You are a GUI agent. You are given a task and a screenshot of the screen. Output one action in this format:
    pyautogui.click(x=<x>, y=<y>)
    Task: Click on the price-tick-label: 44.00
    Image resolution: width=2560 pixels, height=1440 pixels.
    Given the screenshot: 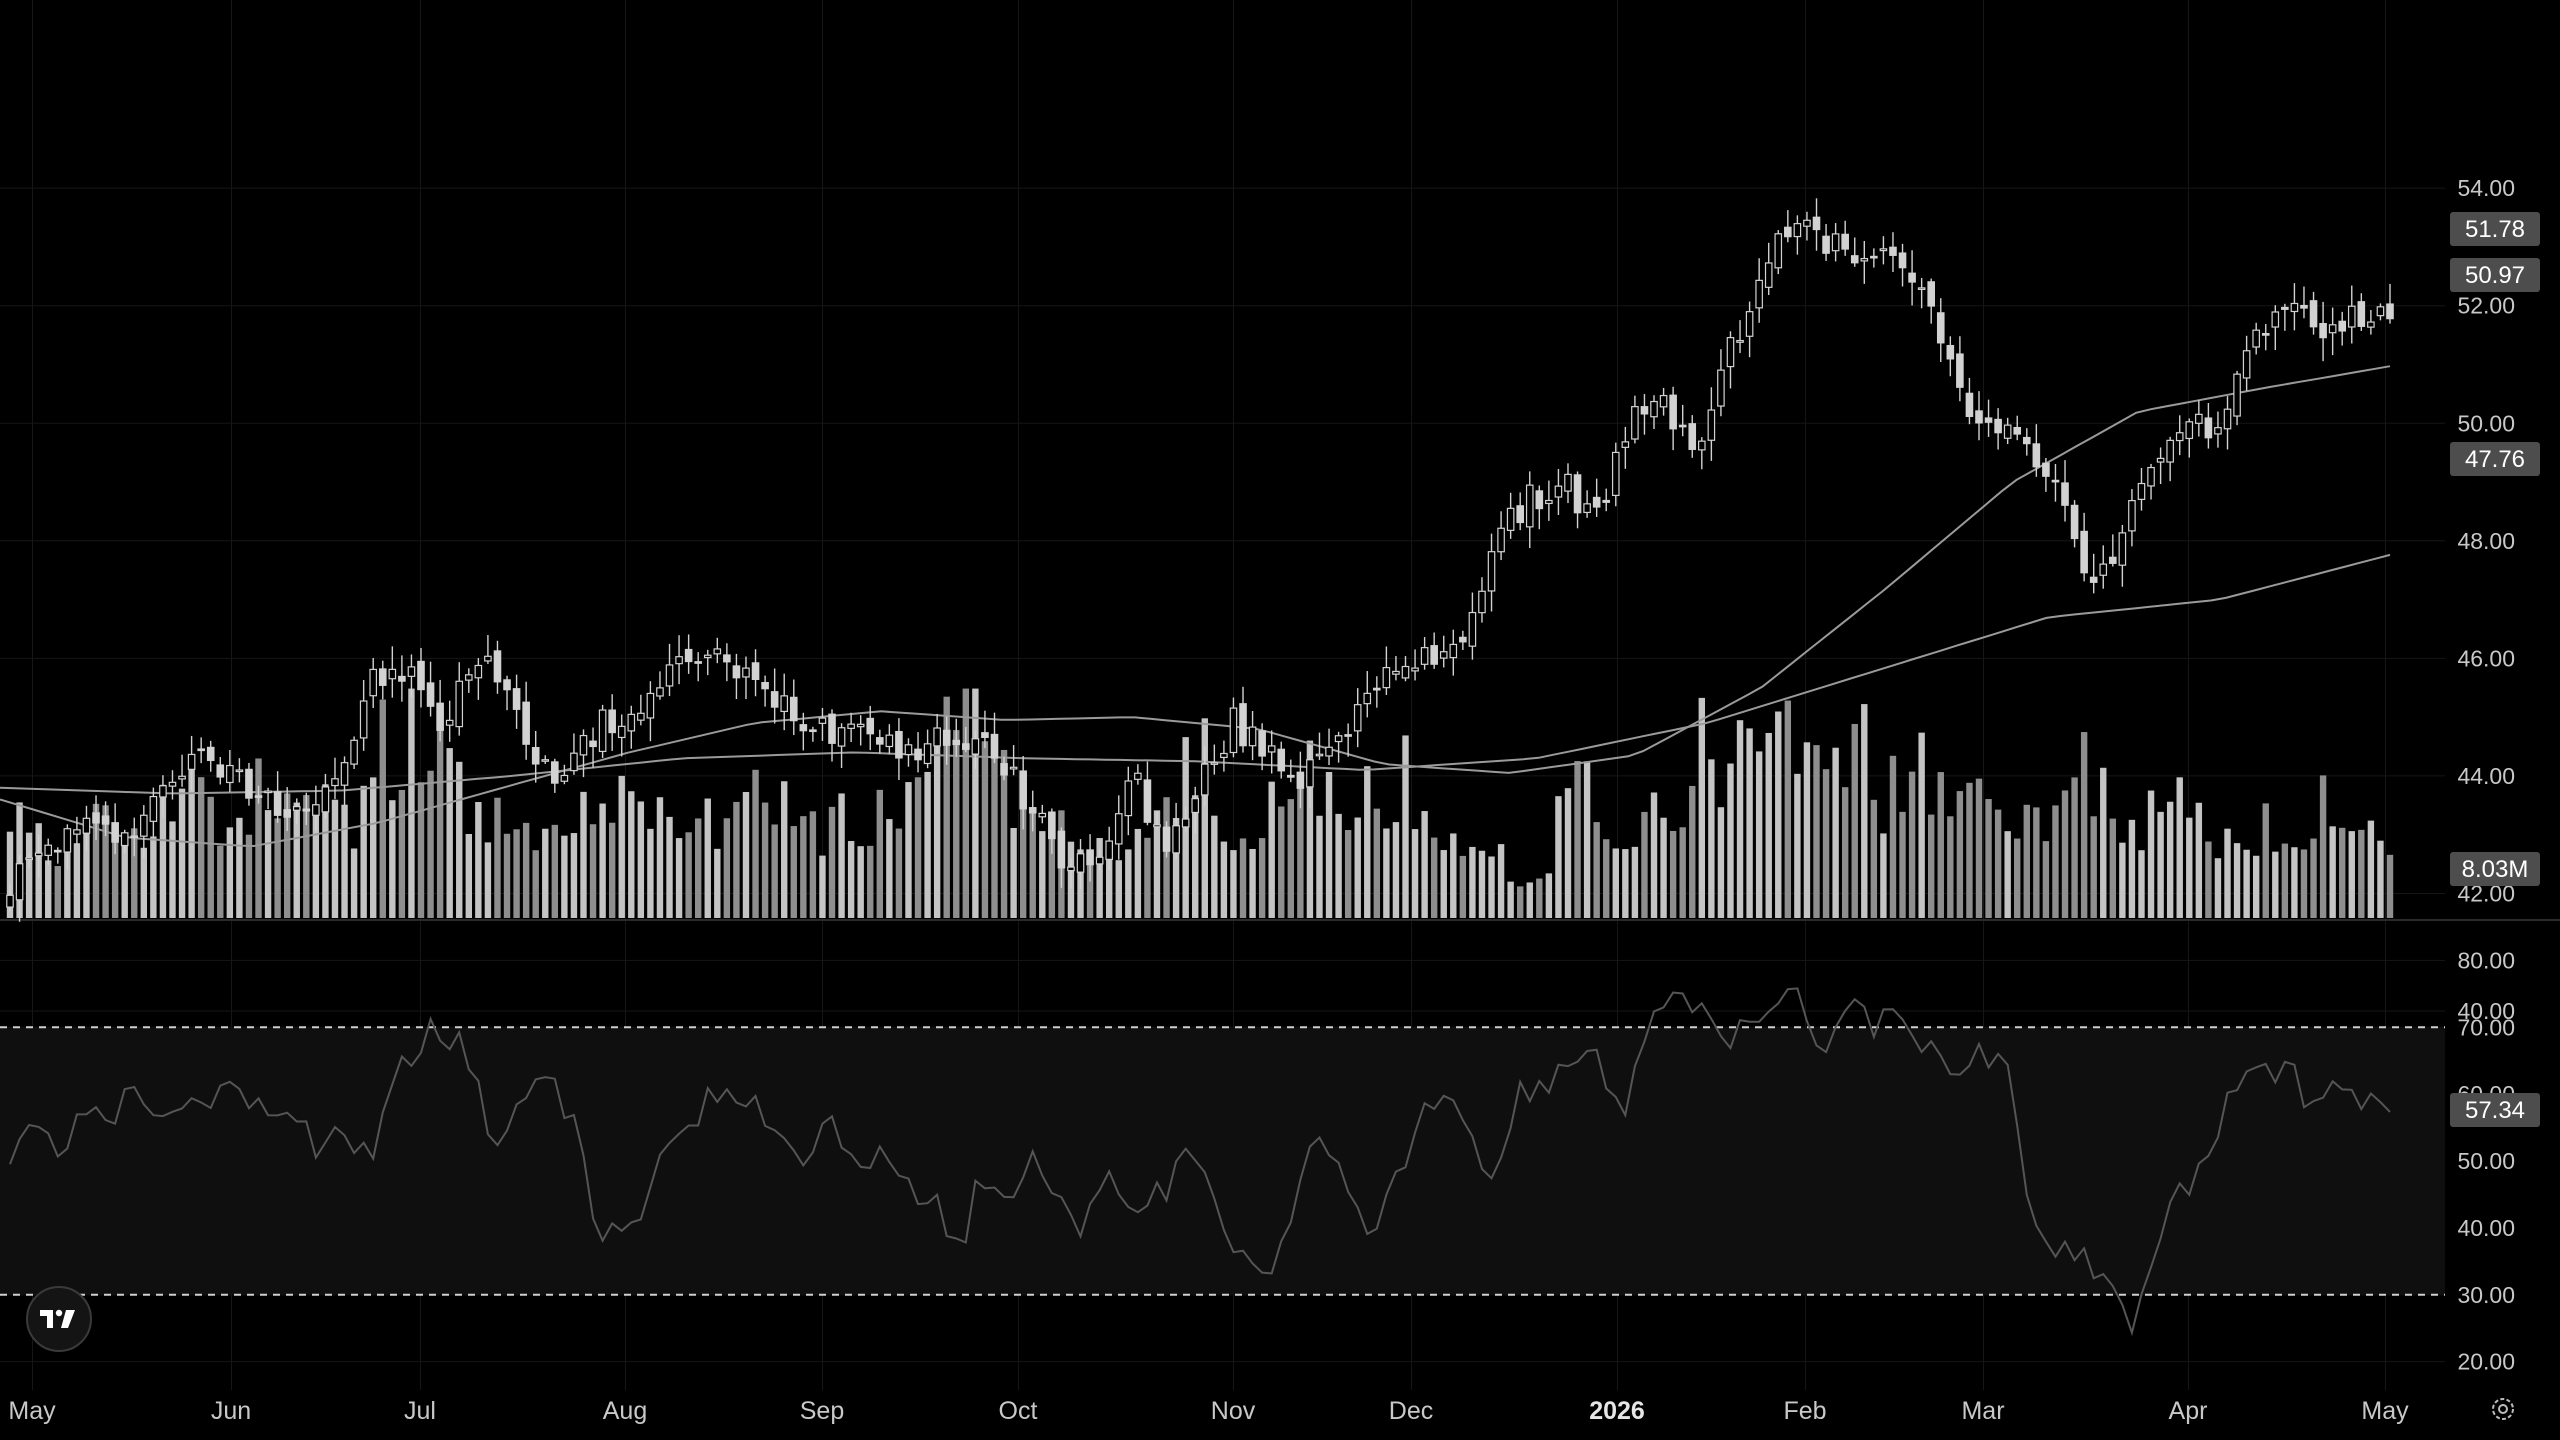 What is the action you would take?
    pyautogui.click(x=2486, y=776)
    